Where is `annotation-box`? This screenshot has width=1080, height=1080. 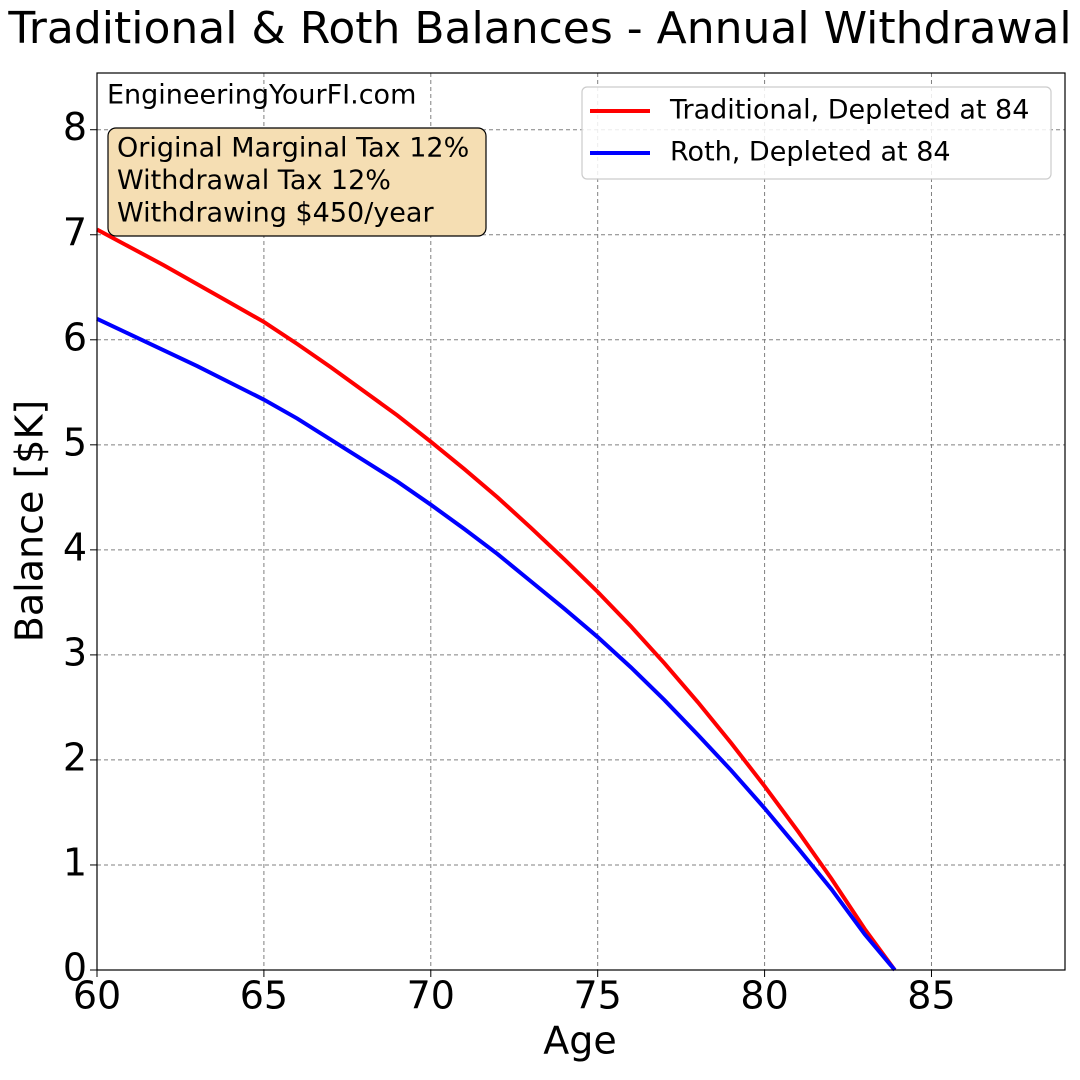 annotation-box is located at coordinates (297, 182).